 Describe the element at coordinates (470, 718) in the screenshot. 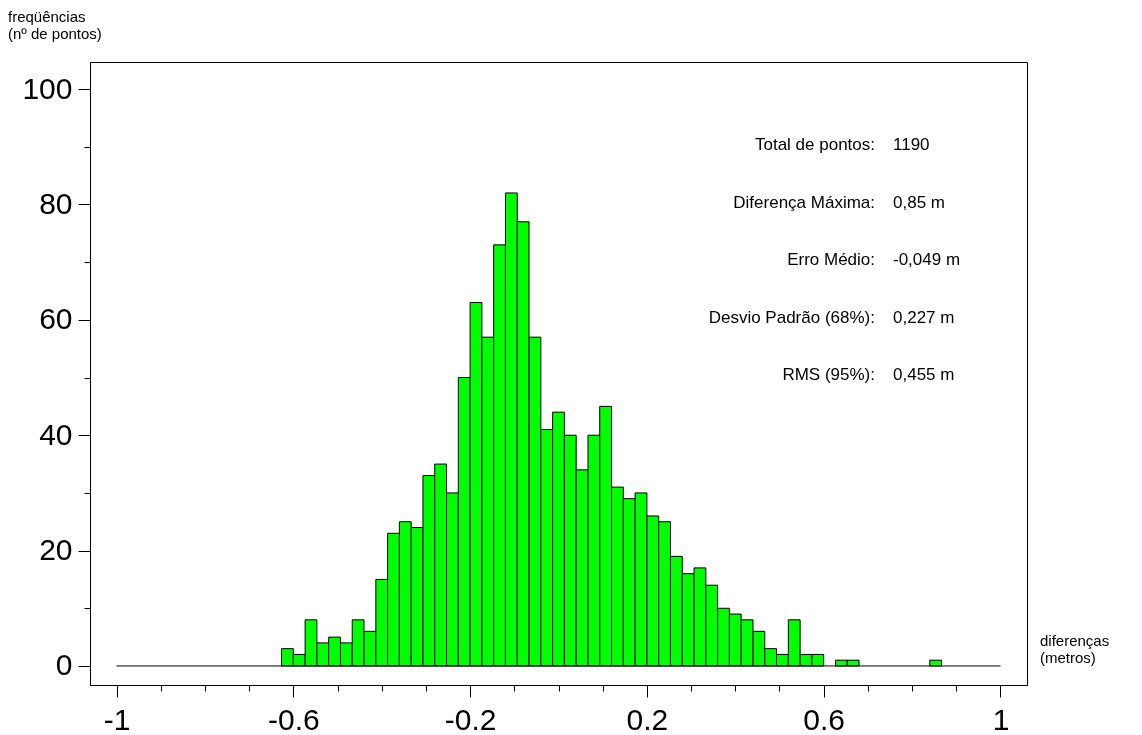

I see `x-tick-label: -0.2` at that location.